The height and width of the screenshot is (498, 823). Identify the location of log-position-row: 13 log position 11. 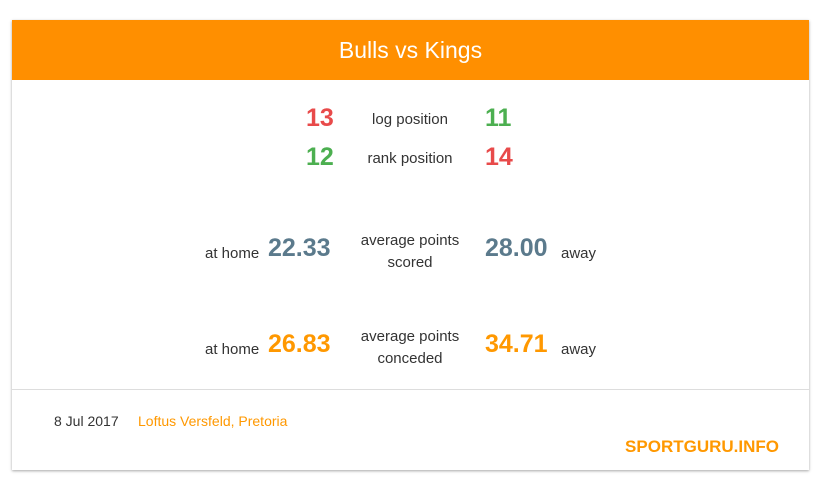
(410, 120).